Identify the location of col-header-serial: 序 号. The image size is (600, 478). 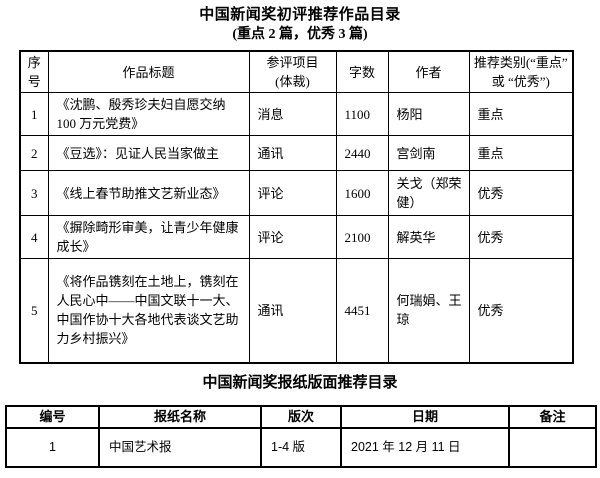
(34, 71).